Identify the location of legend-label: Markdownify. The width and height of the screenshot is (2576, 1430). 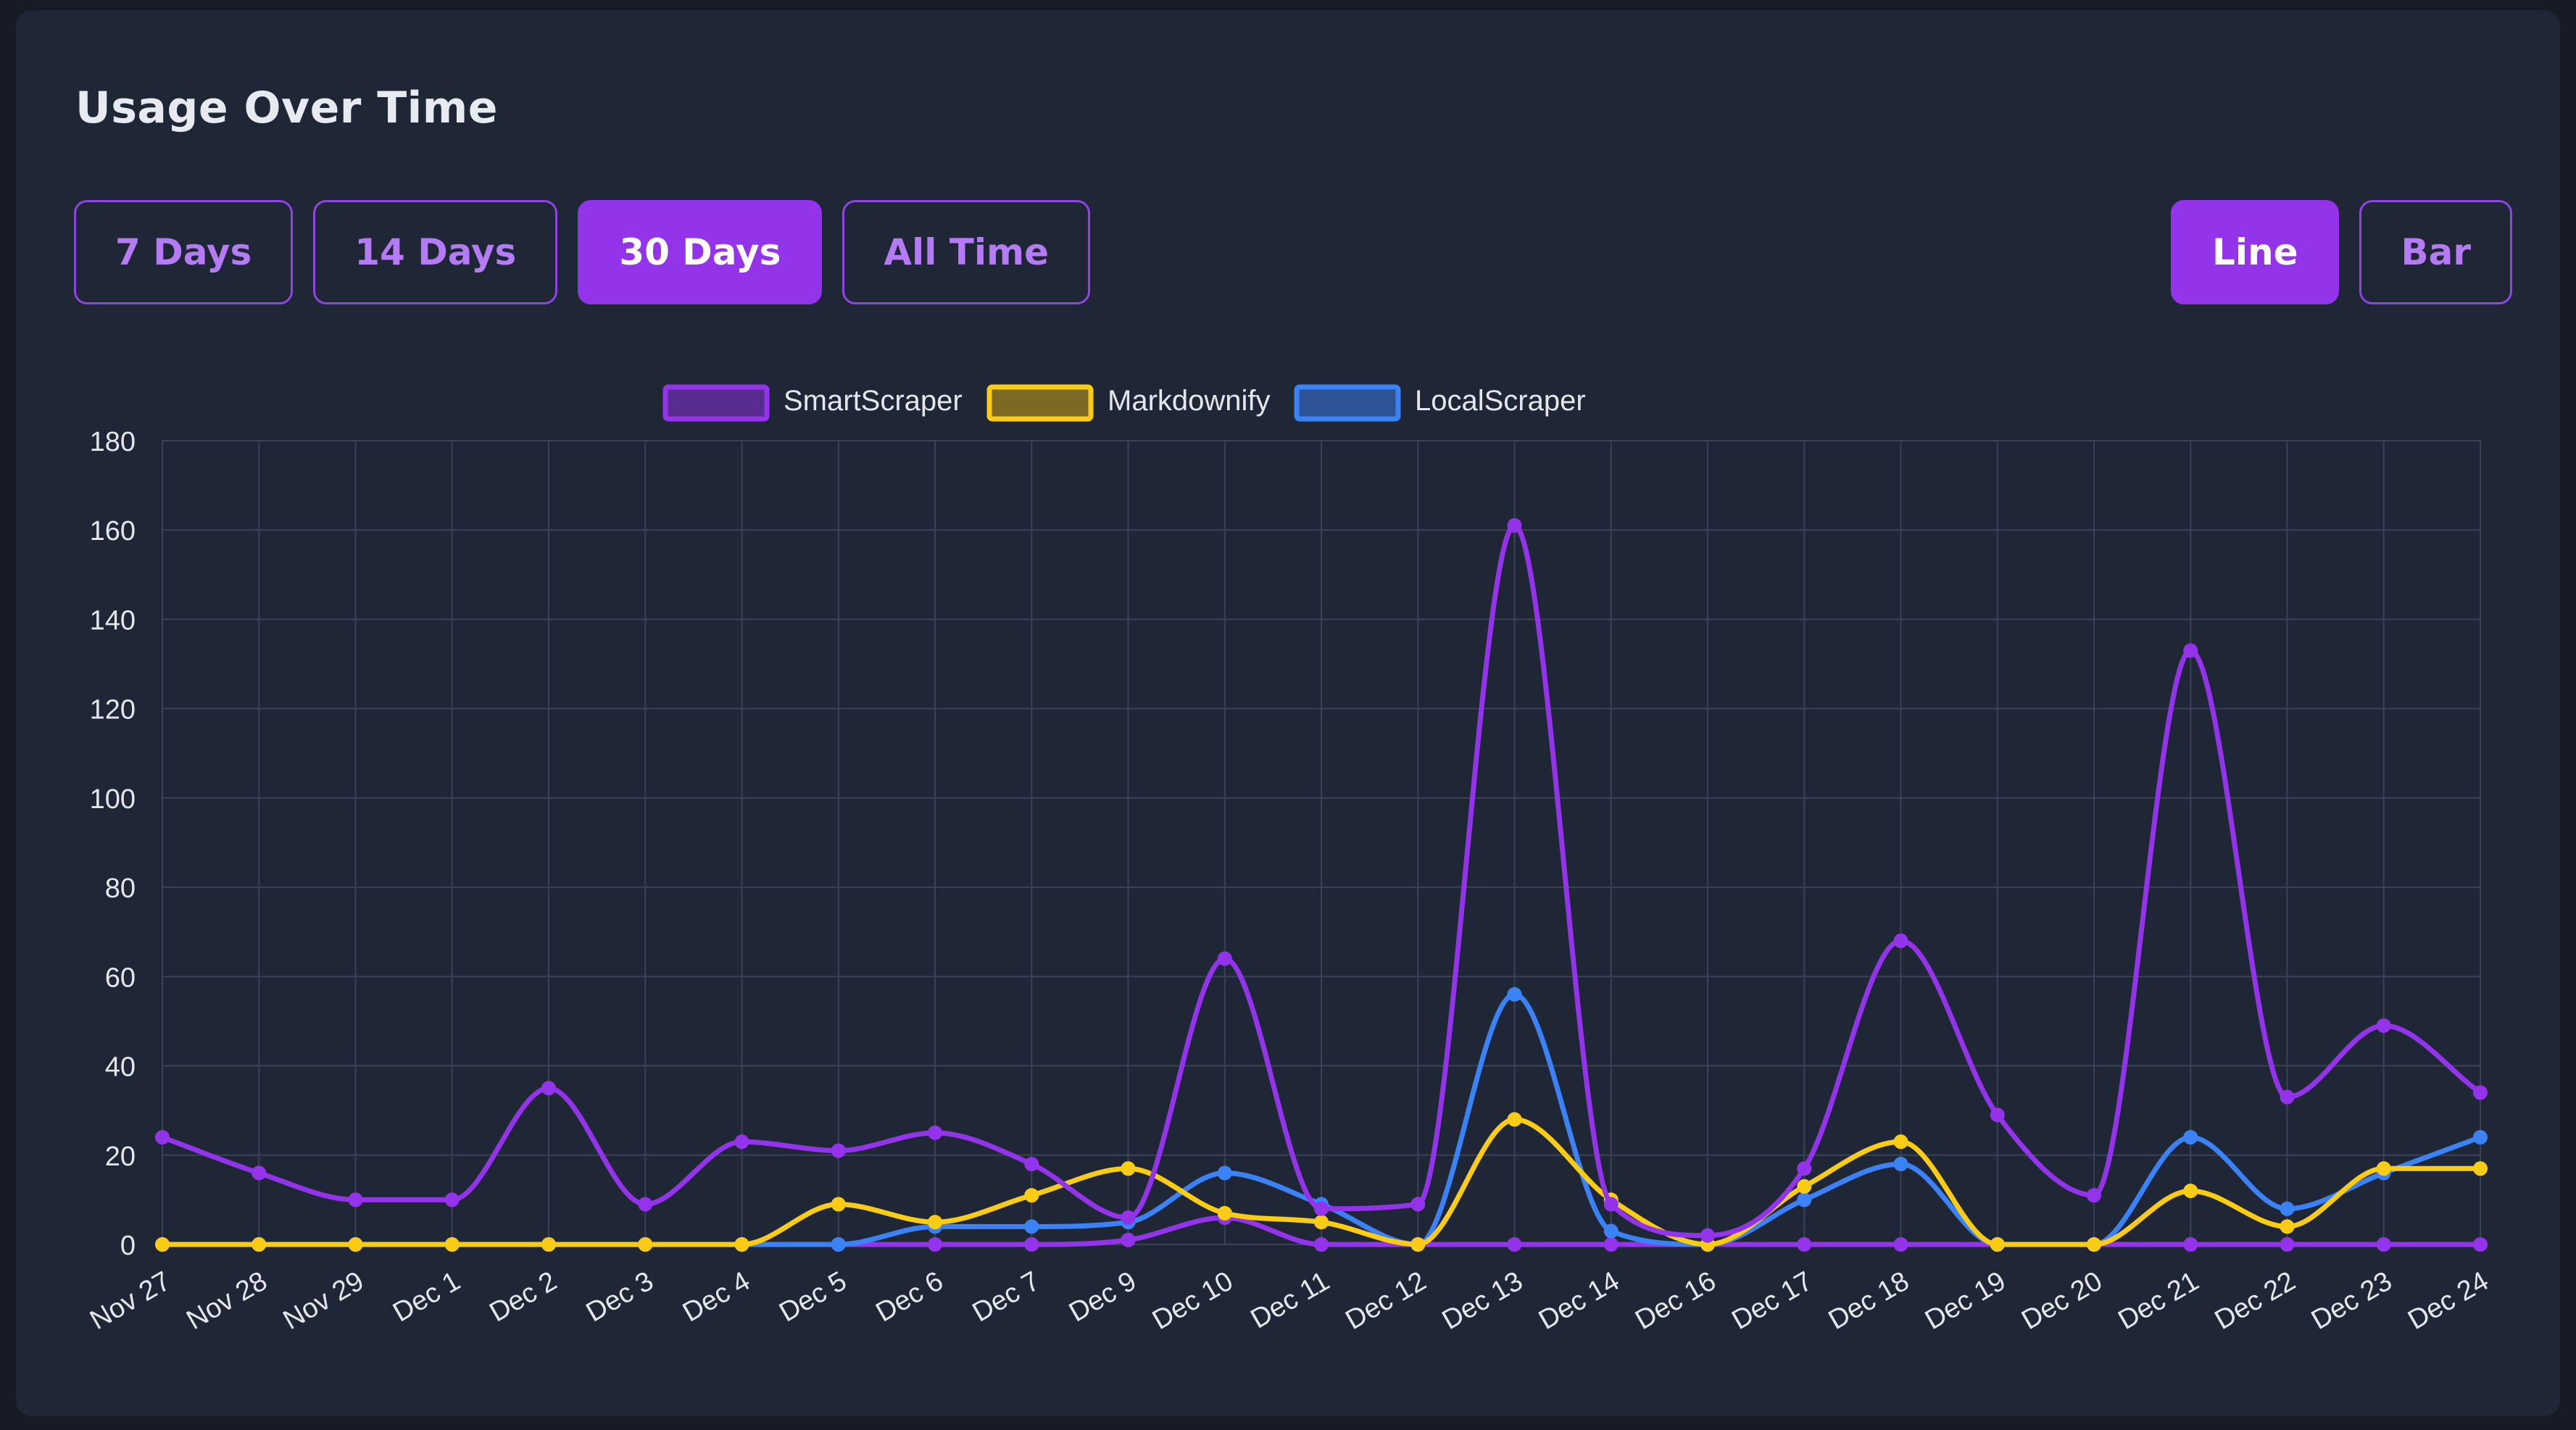
(1189, 401).